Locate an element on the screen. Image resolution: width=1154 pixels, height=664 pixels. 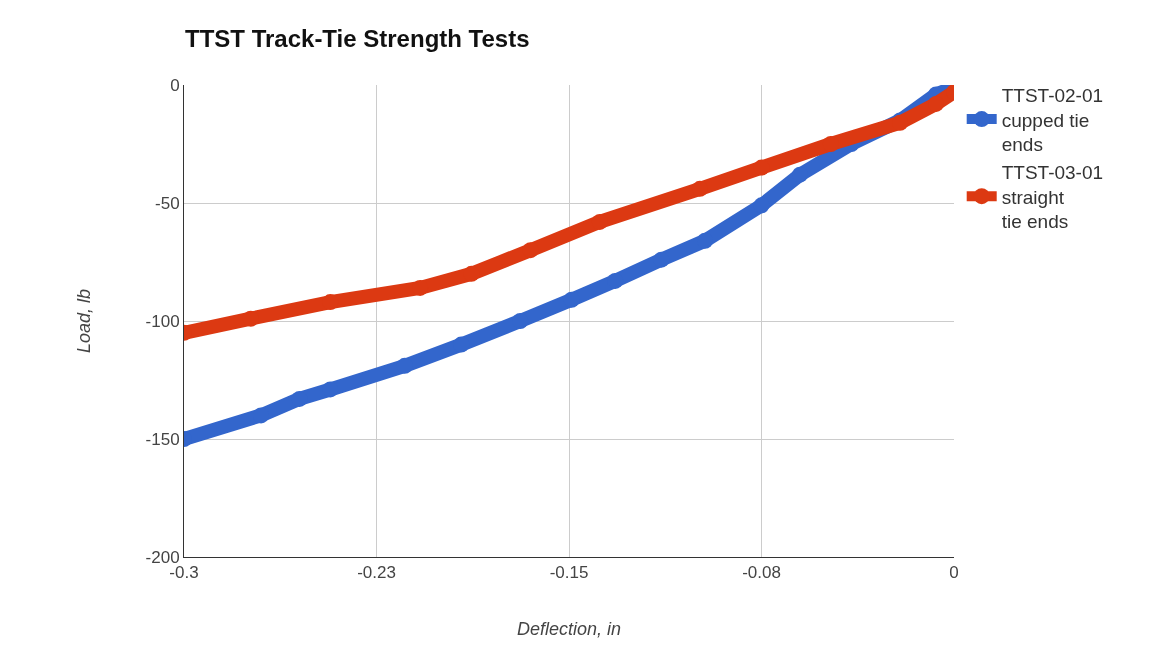
y-tick-label: 0 is located at coordinates (175, 85).